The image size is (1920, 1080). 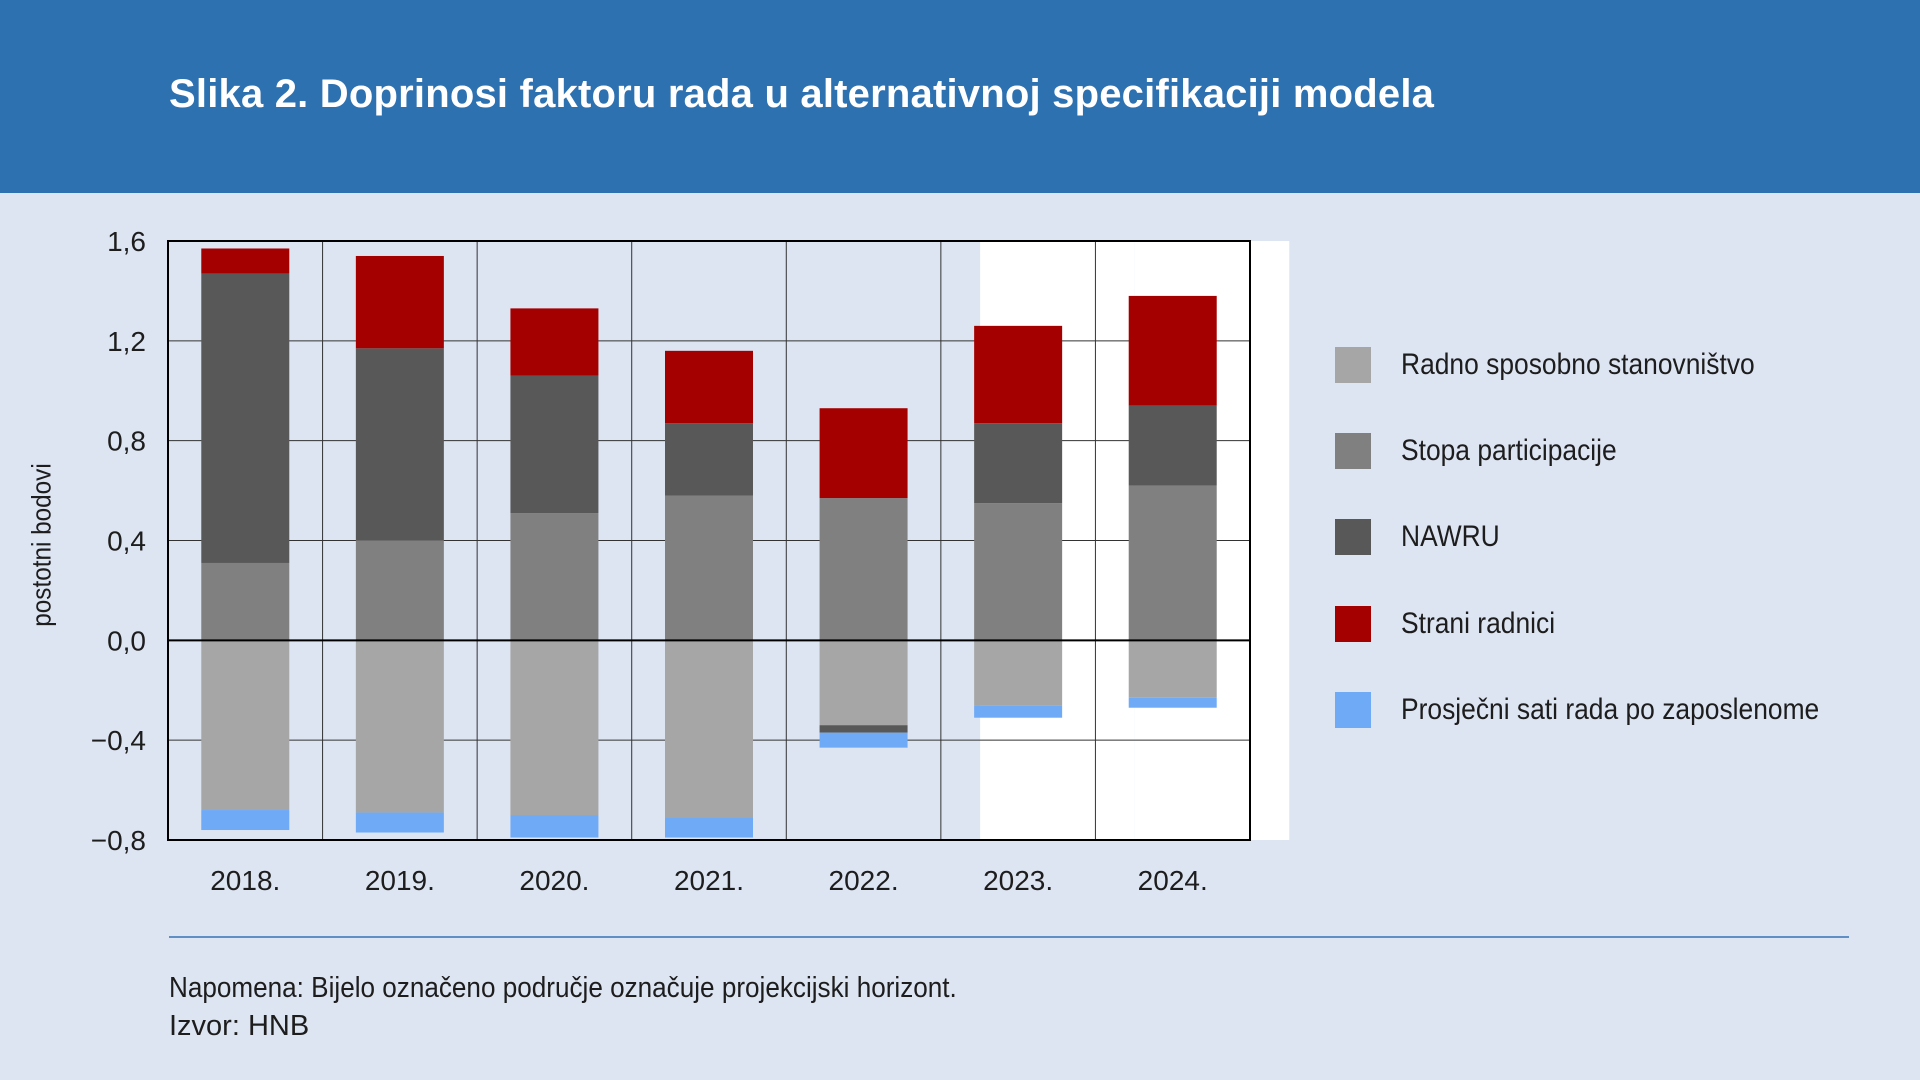 I want to click on bar-nawru-2023, so click(x=1018, y=463).